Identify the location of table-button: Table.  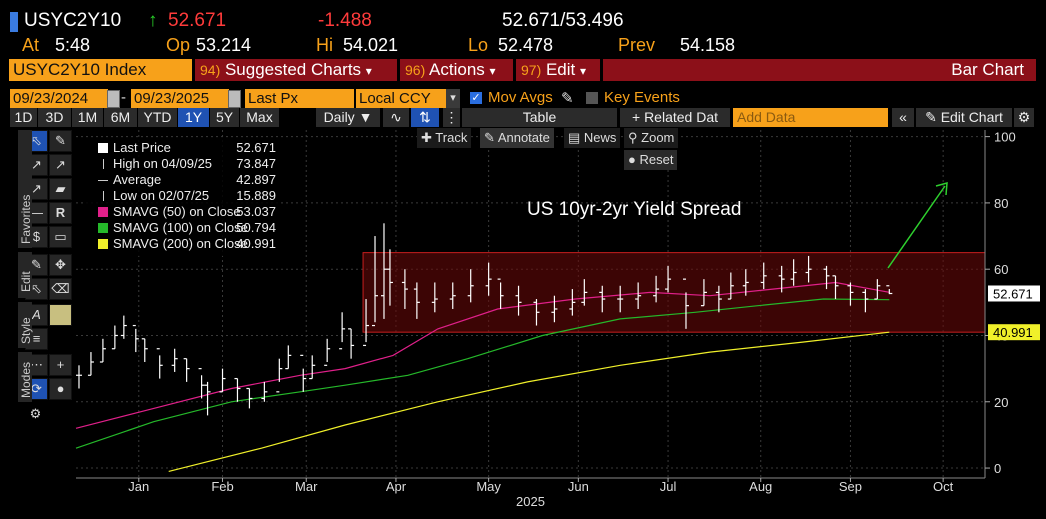
(540, 117).